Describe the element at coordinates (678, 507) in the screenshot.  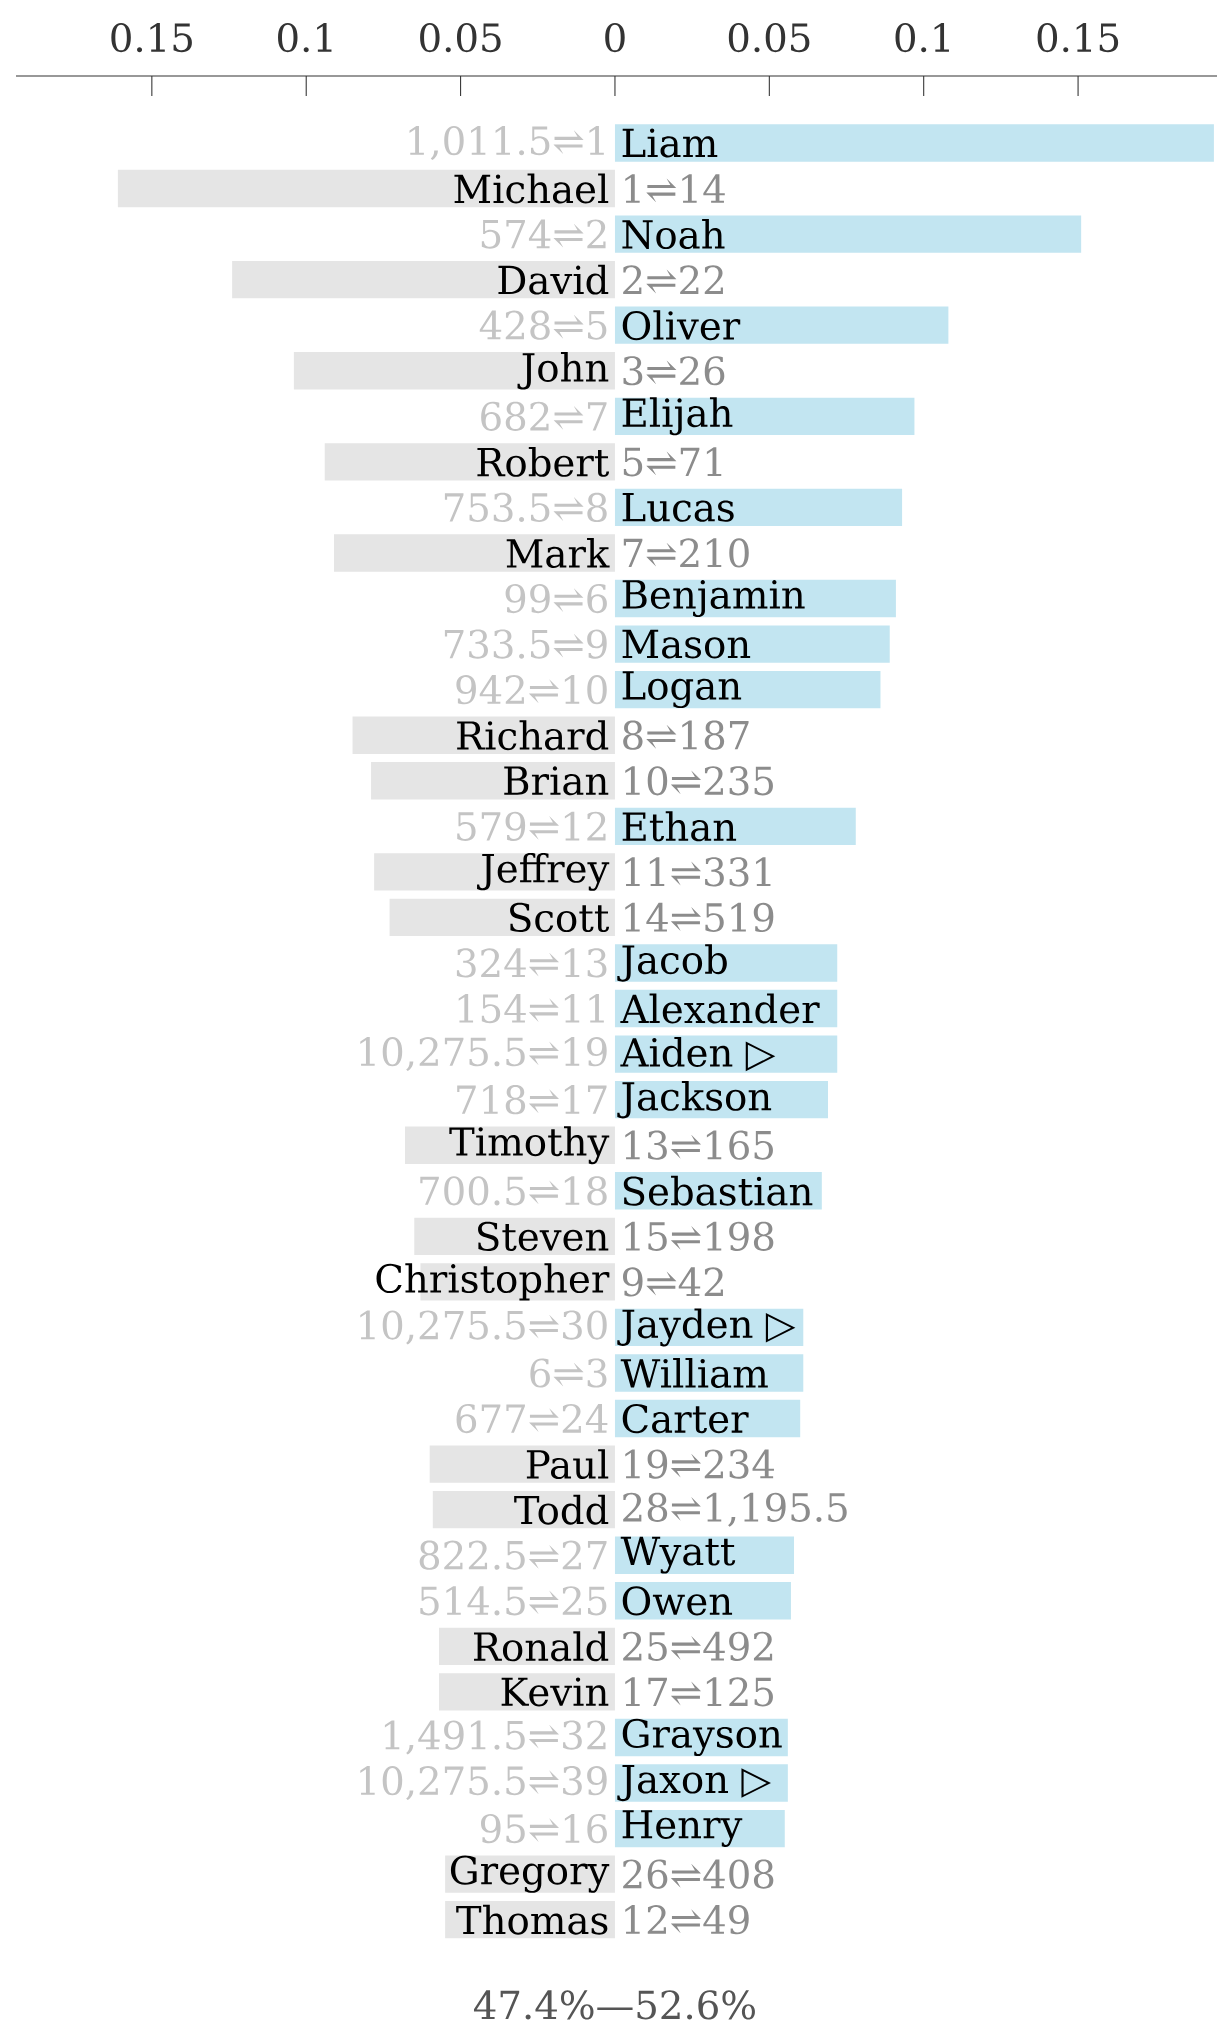
I see `y-tick-label: Lucas` at that location.